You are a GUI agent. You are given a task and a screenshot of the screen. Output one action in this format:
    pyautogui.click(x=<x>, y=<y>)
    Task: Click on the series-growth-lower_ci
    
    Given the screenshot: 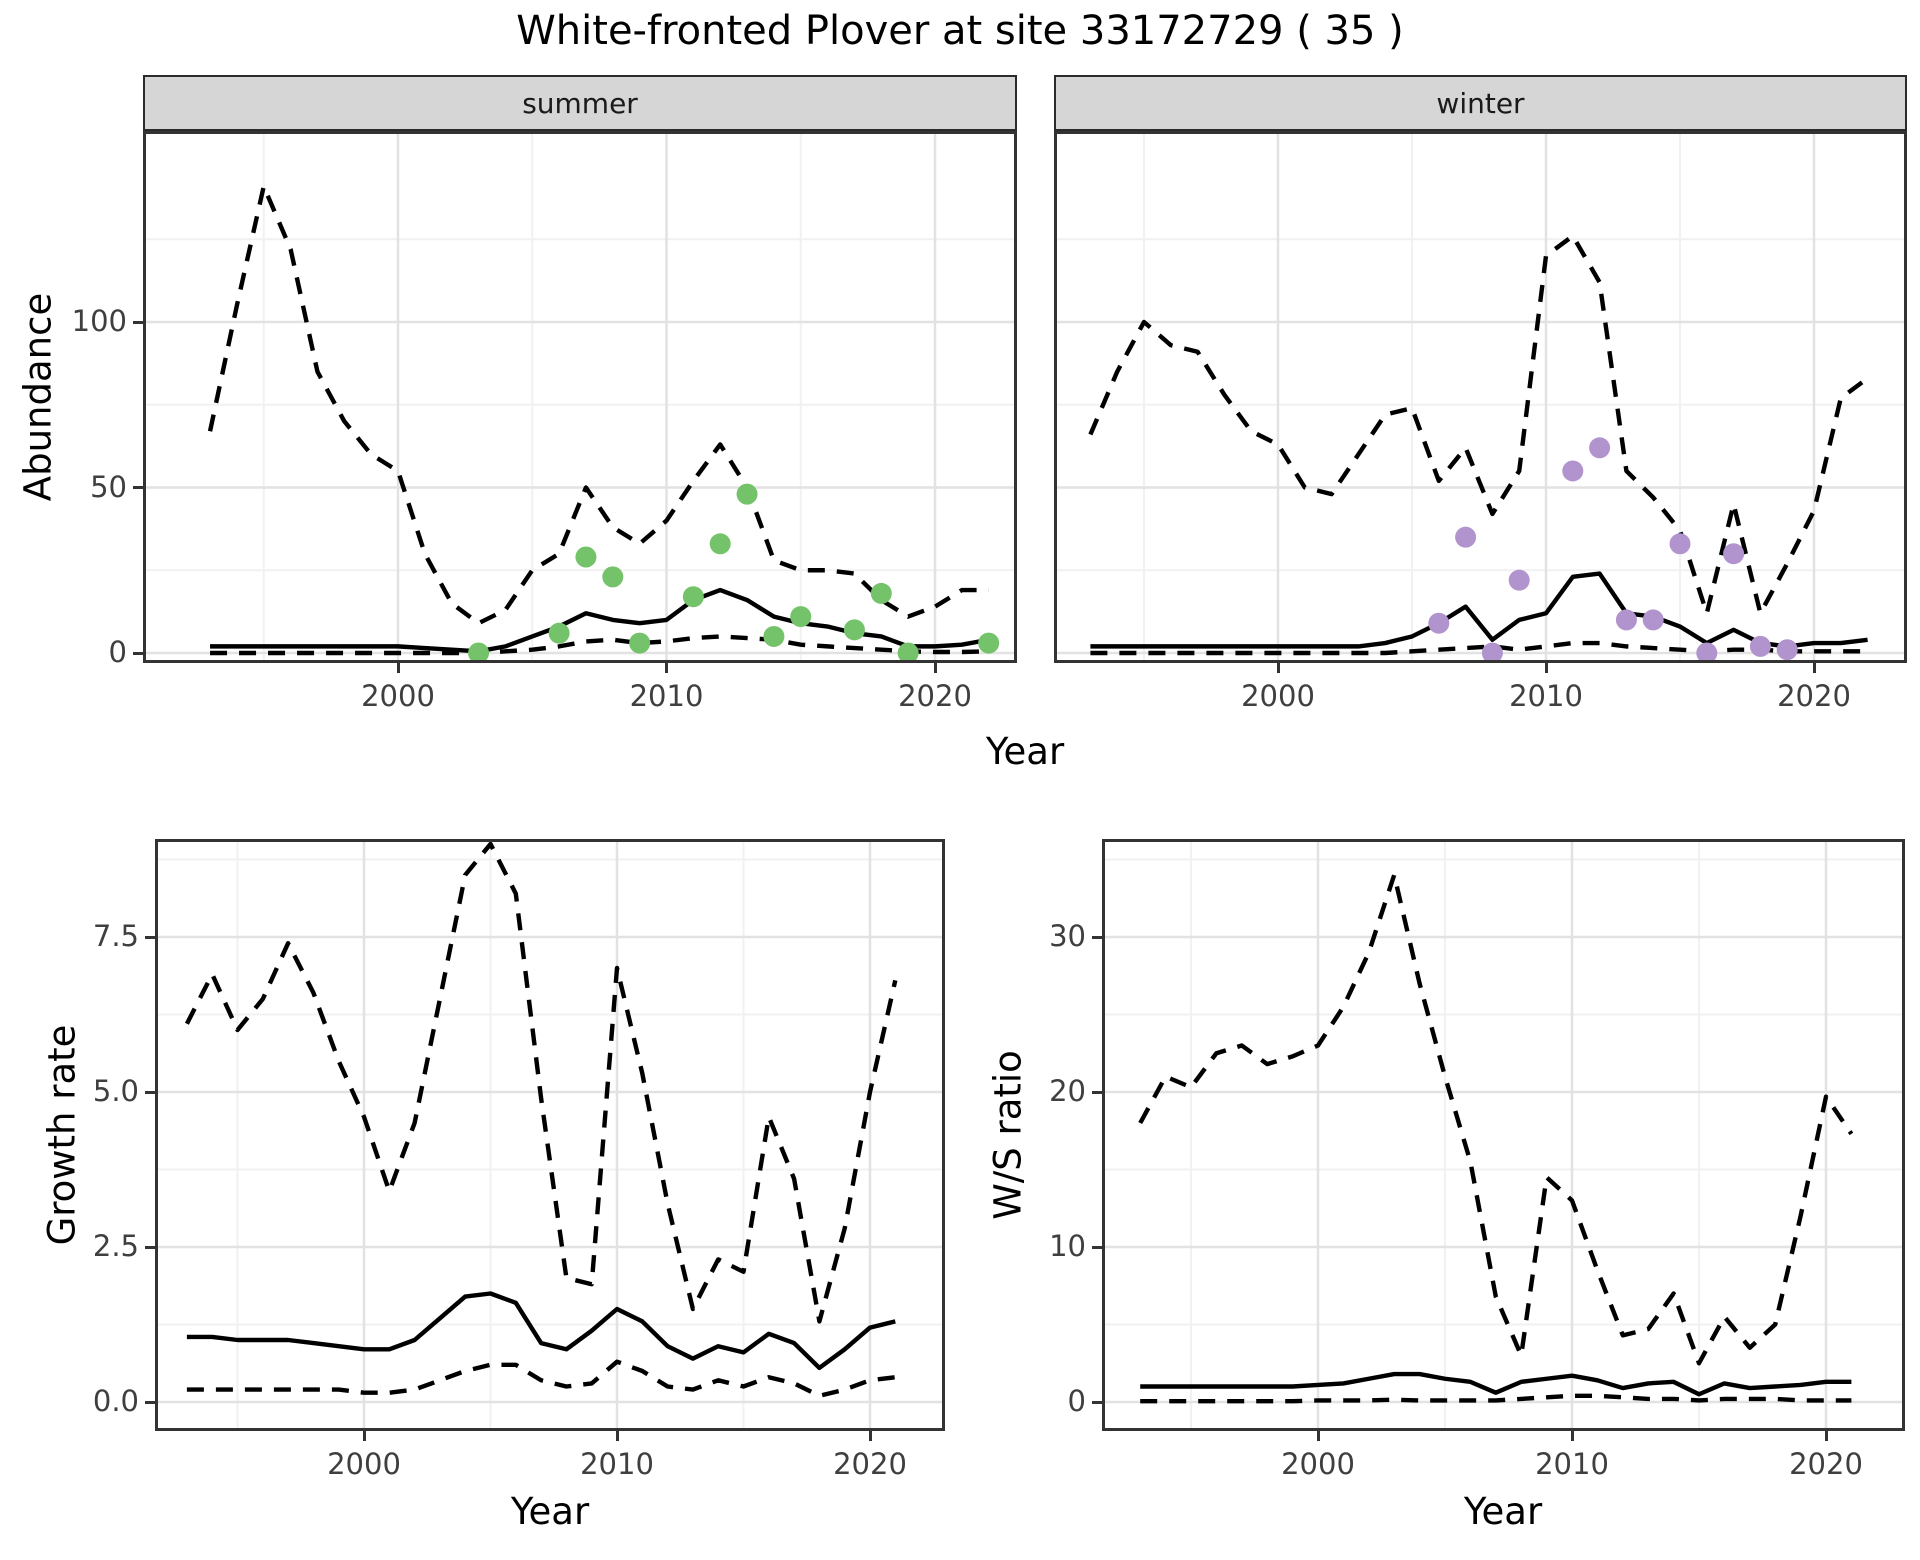 What is the action you would take?
    pyautogui.click(x=541, y=1378)
    